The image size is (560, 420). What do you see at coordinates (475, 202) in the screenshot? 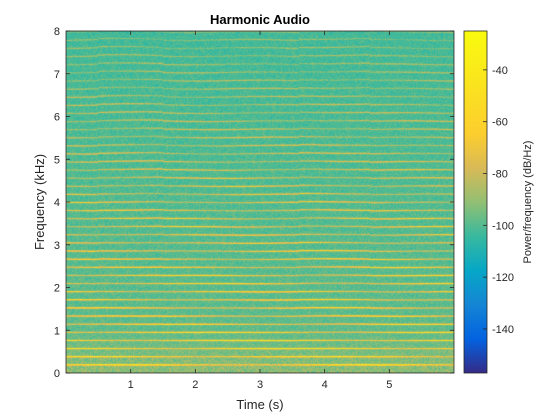
I see `colorbar-gradient` at bounding box center [475, 202].